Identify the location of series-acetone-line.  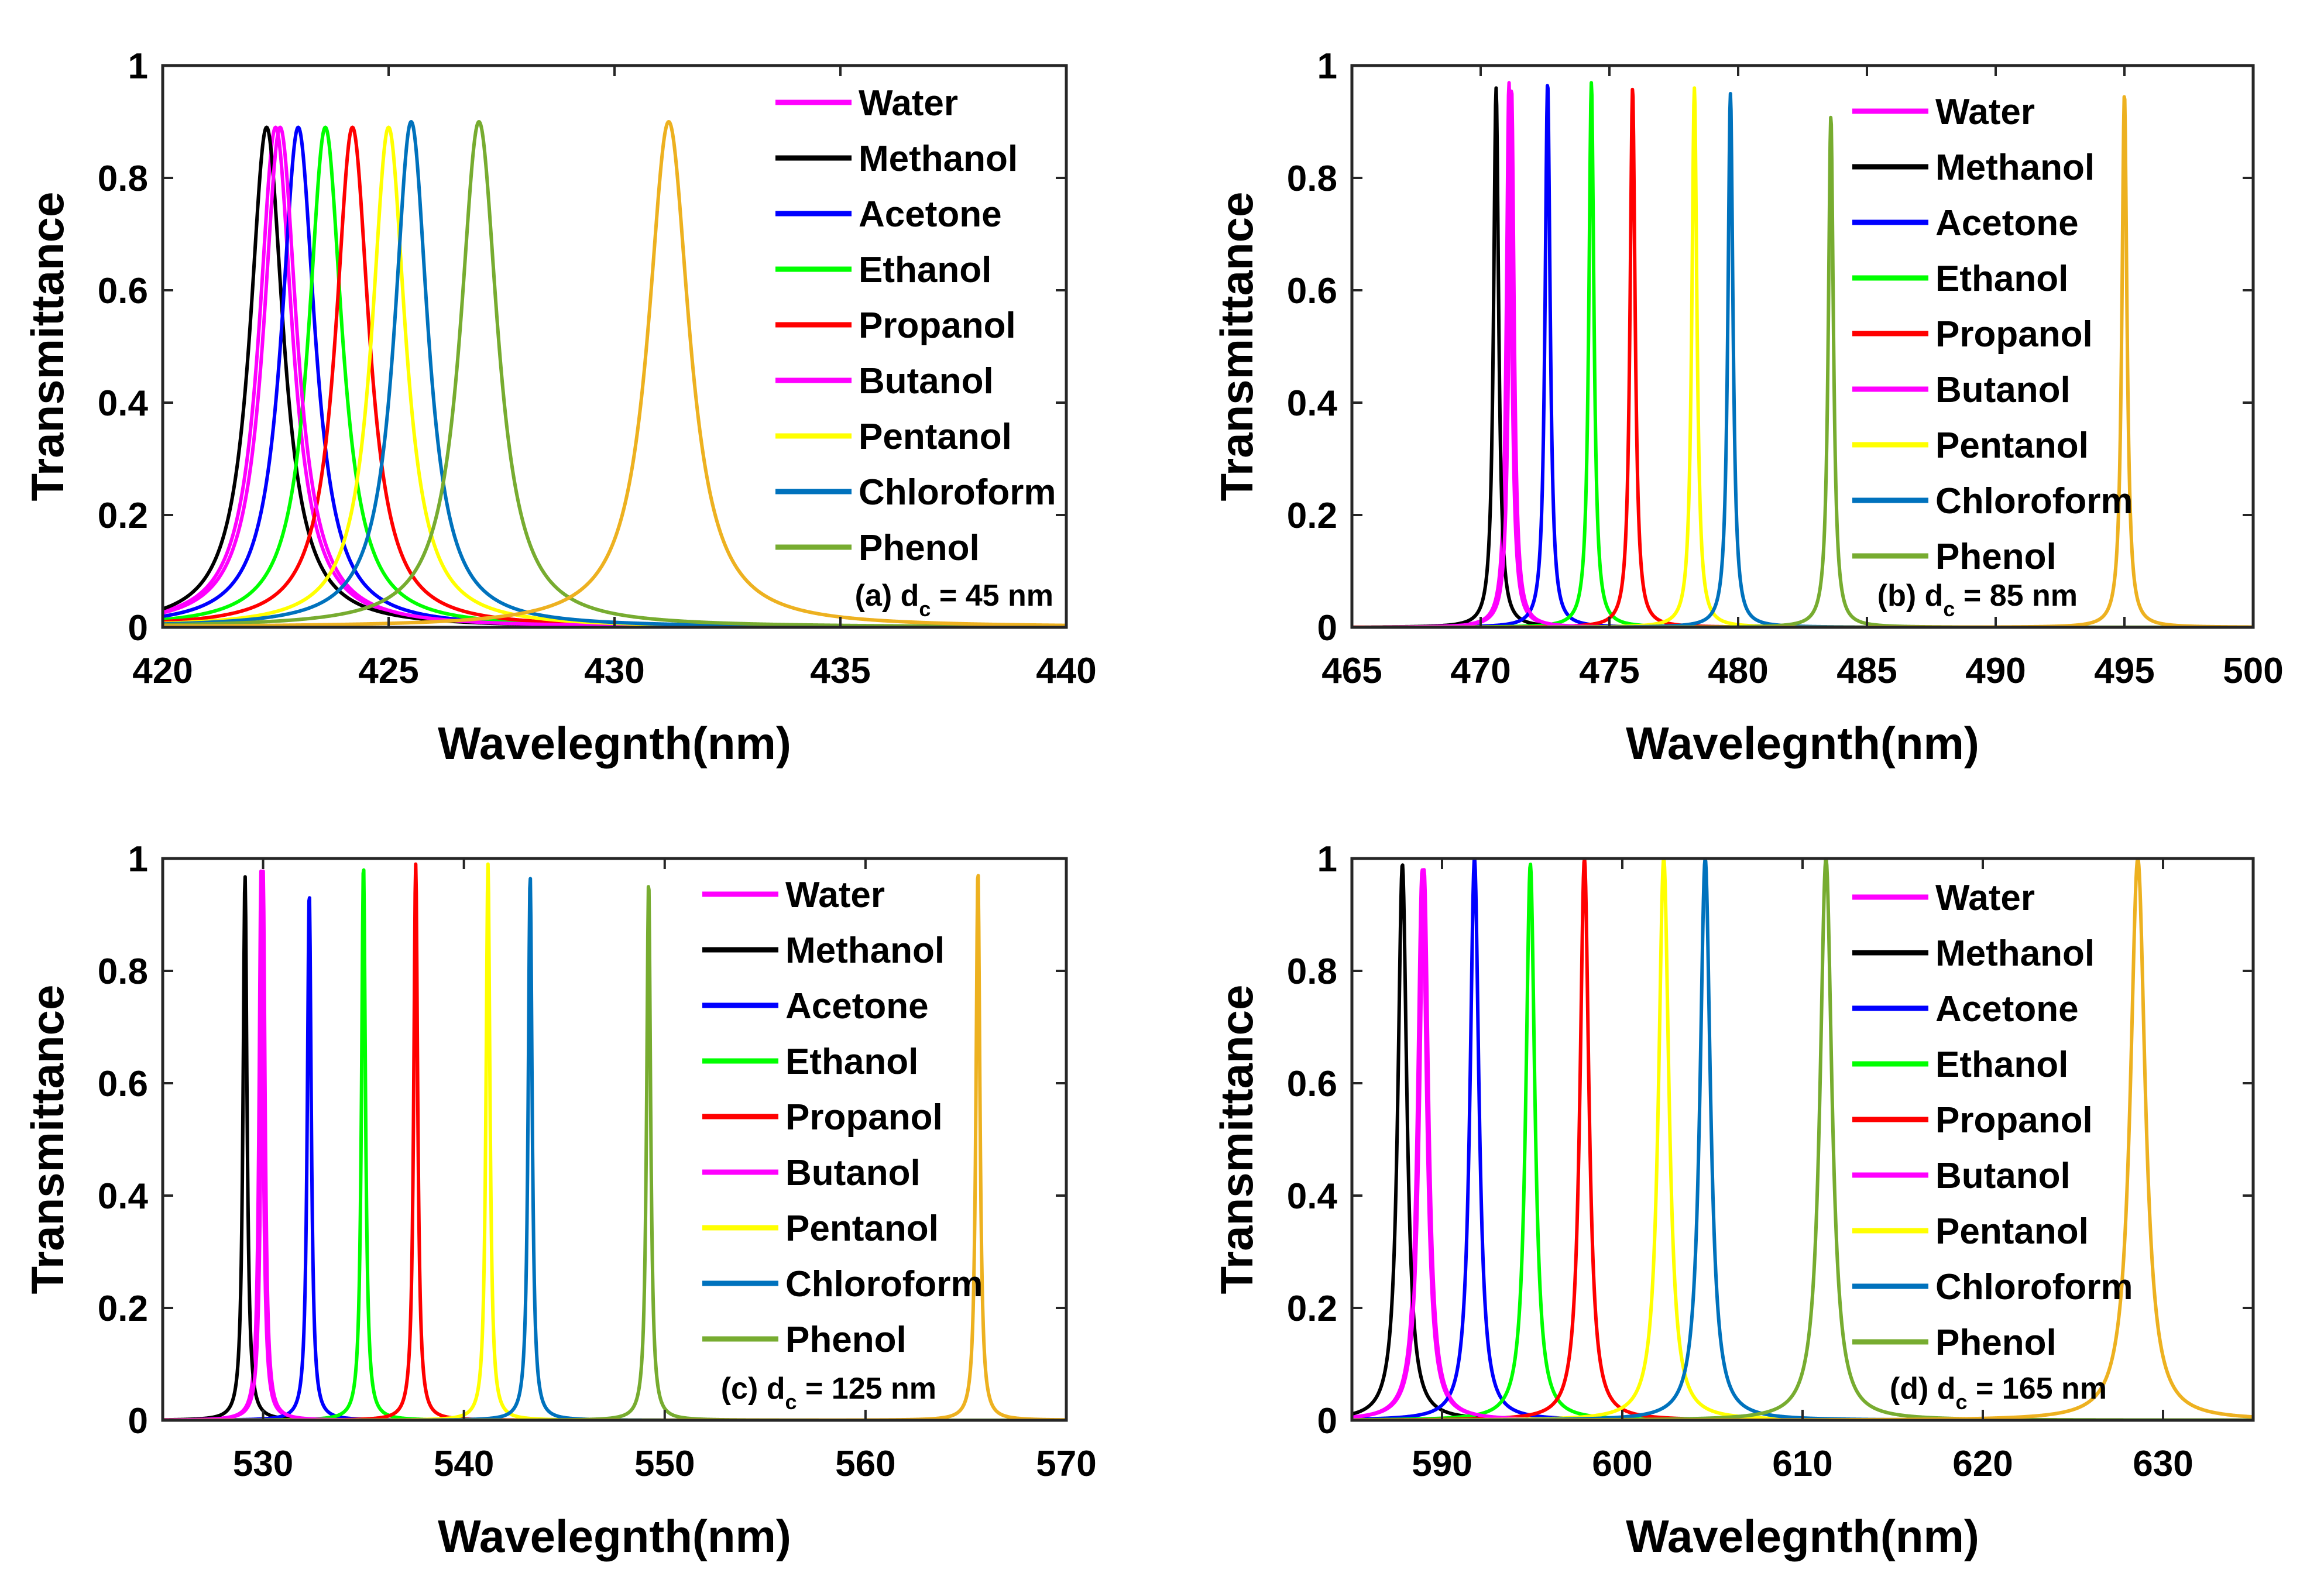
(614, 1158).